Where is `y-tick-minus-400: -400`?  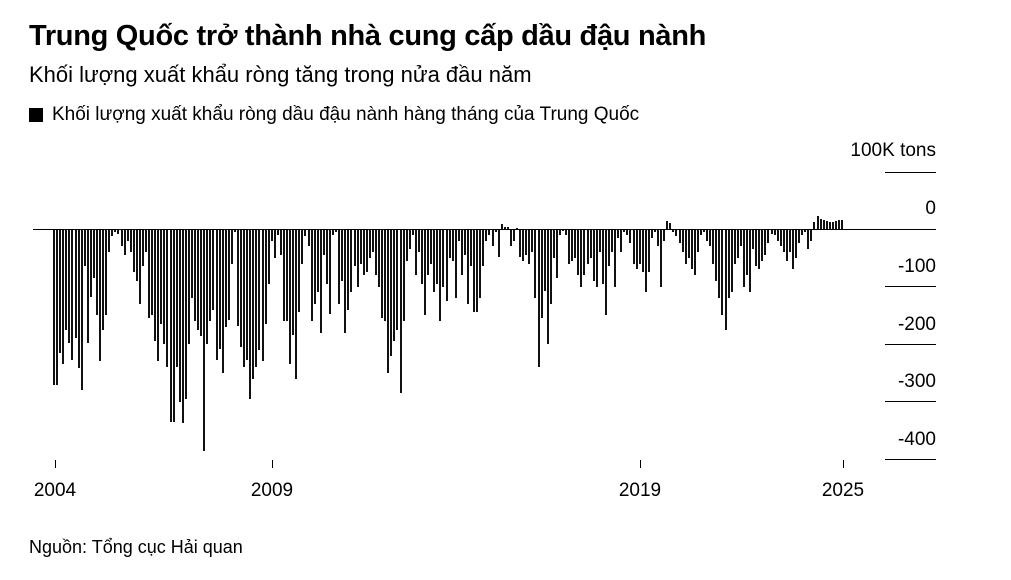 y-tick-minus-400: -400 is located at coordinates (916, 439).